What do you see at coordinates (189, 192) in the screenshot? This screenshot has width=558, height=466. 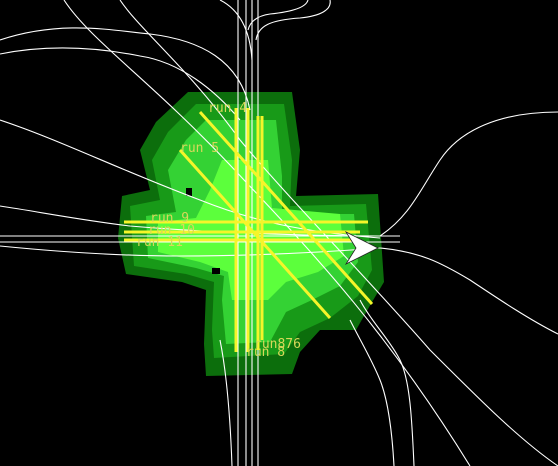 I see `coverage-notch` at bounding box center [189, 192].